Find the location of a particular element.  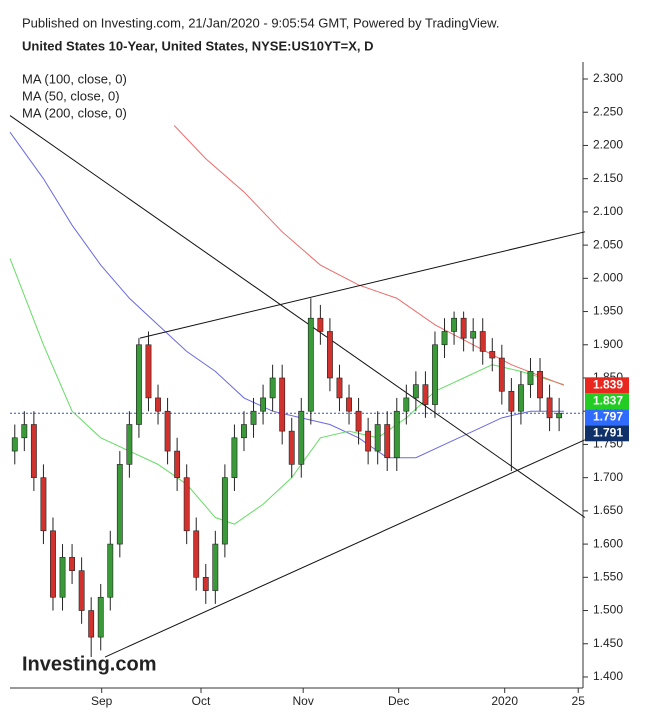

legend-entry: MA (50, close, 0) is located at coordinates (71, 95).